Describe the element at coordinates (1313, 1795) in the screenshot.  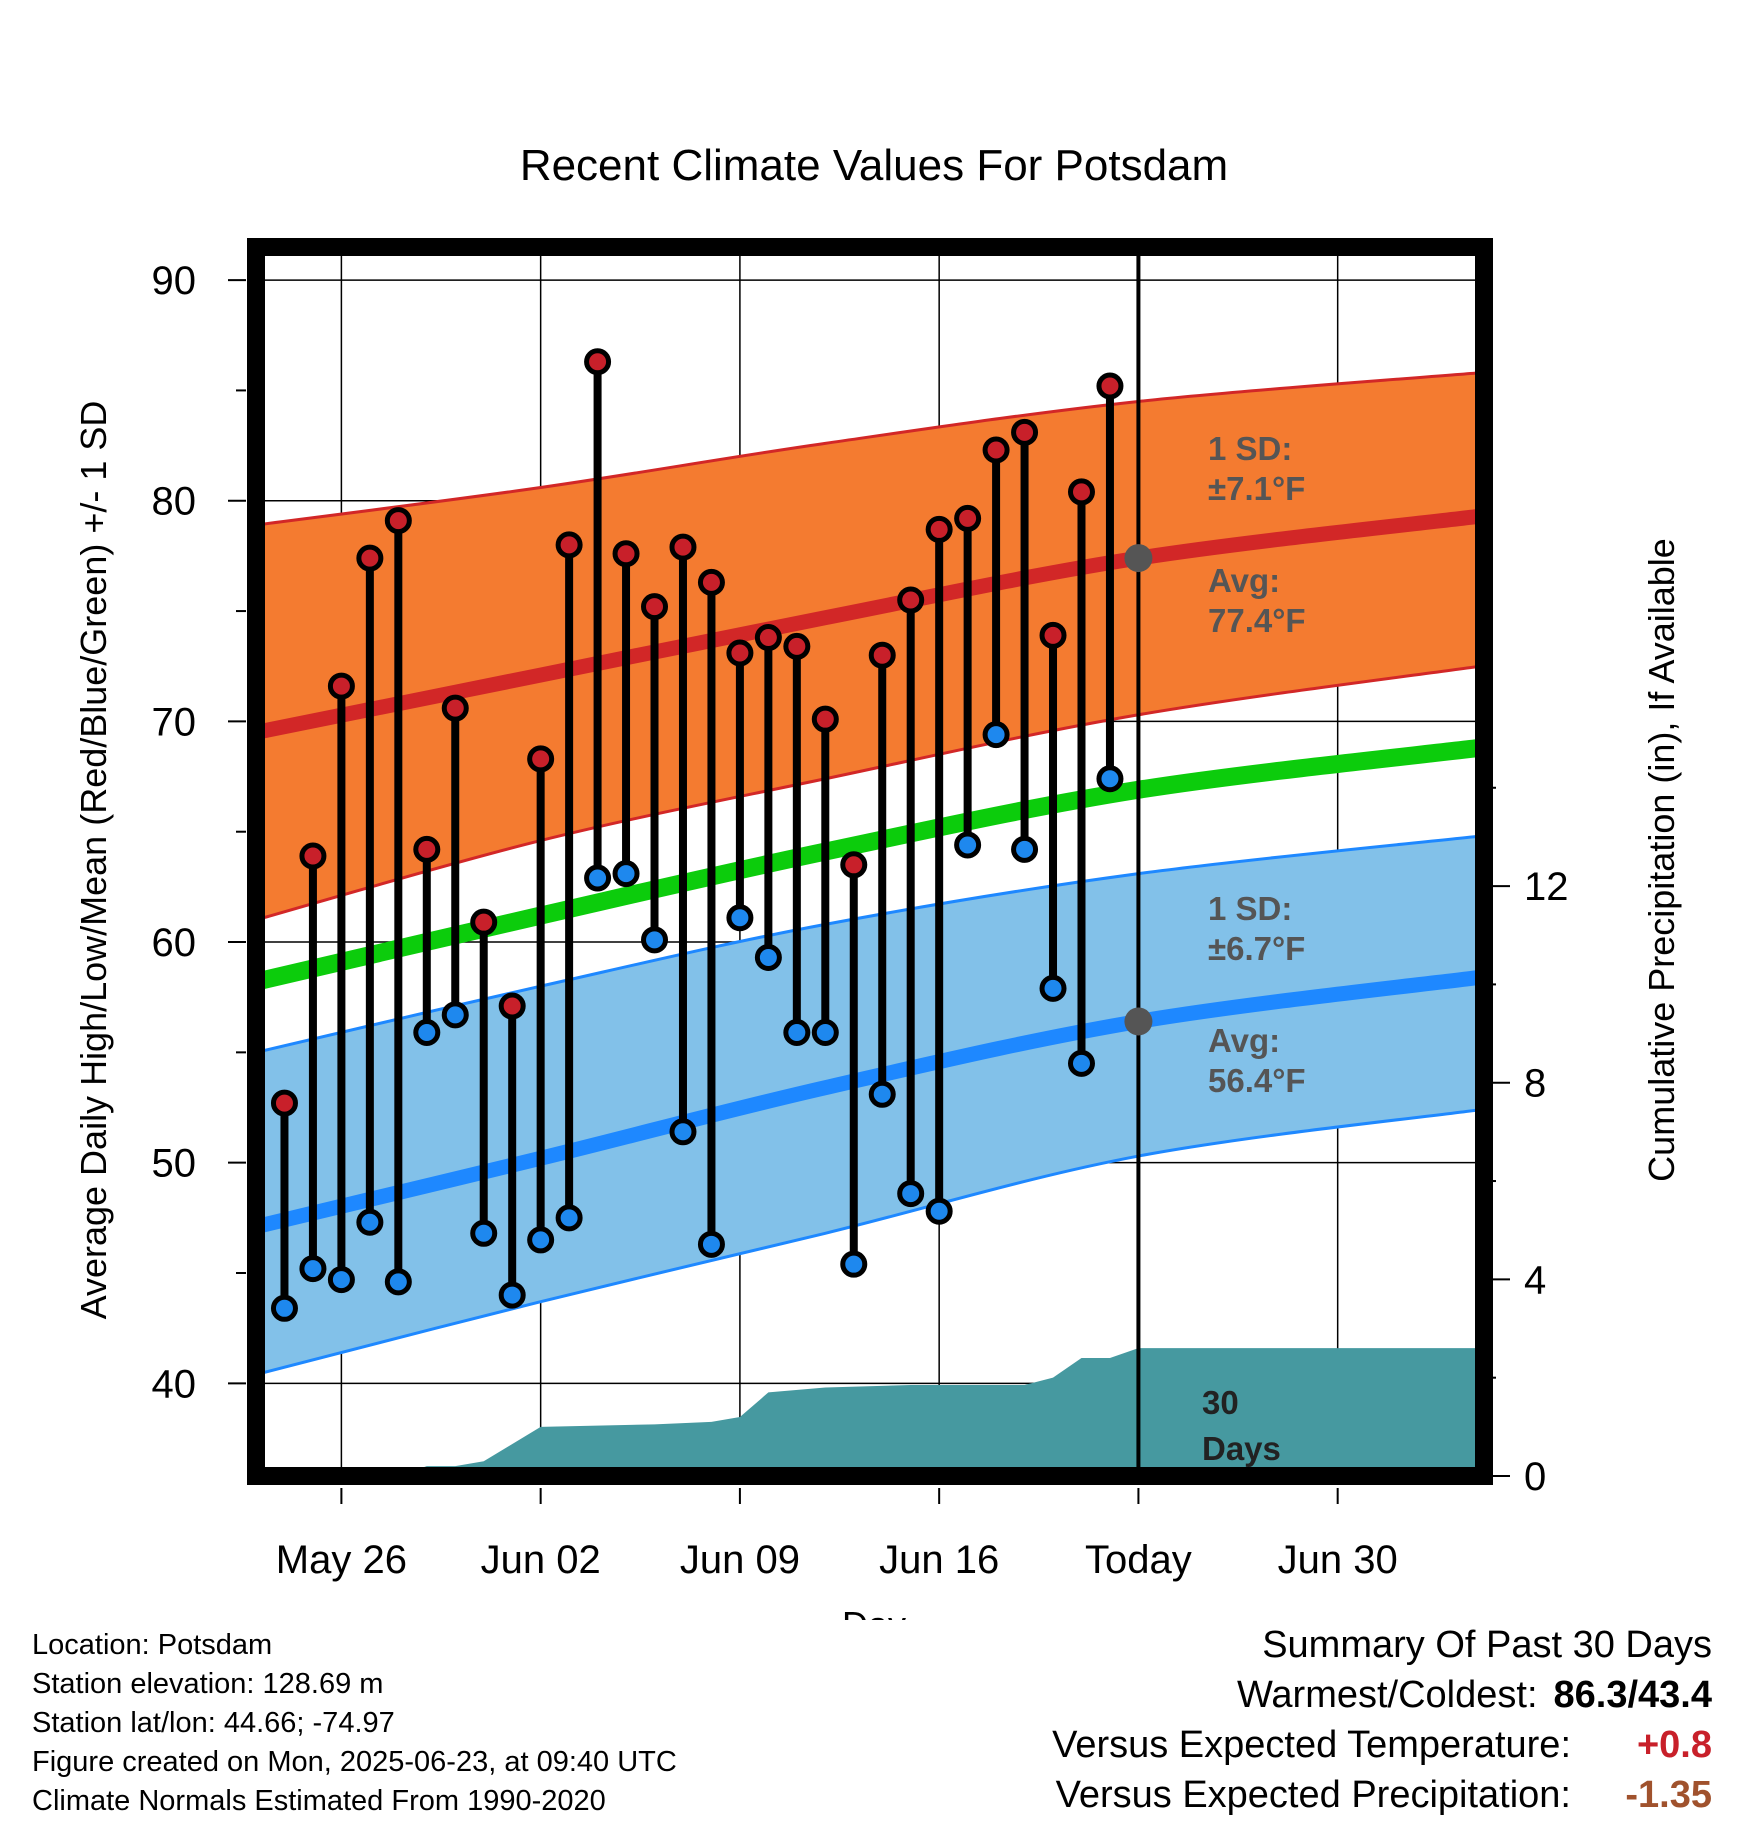
I see `precip-anomaly-label: Versus Expected Precipitation:` at that location.